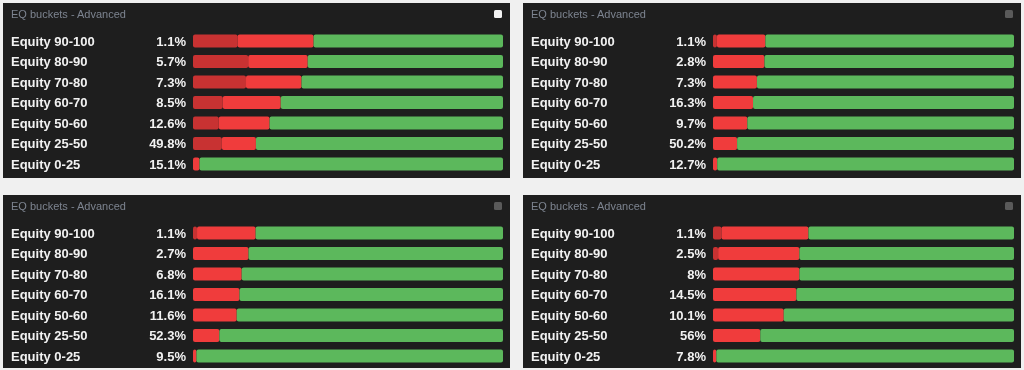  Describe the element at coordinates (46, 164) in the screenshot. I see `y-tick-label: Equity 0-25` at that location.